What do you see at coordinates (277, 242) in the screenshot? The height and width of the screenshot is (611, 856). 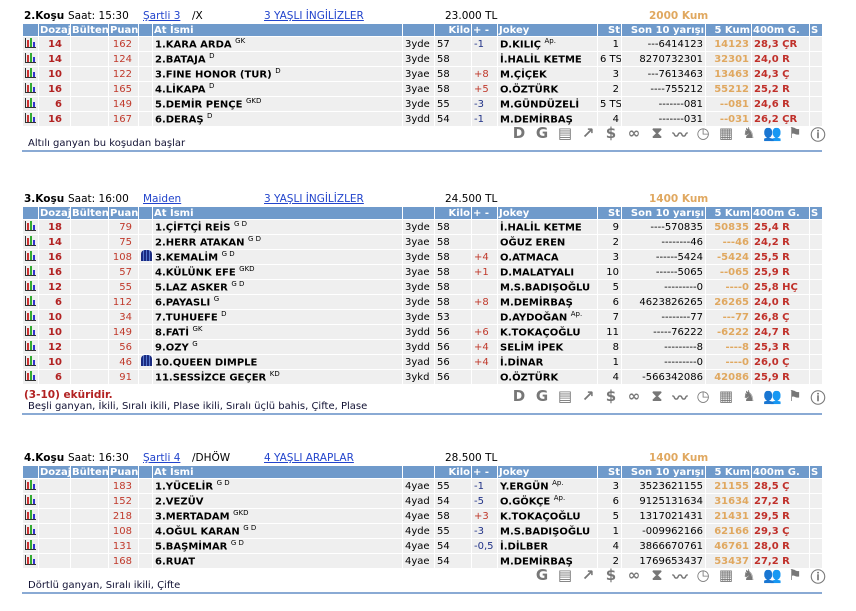 I see `horse-name: 2.HERR ATAKAN G D` at bounding box center [277, 242].